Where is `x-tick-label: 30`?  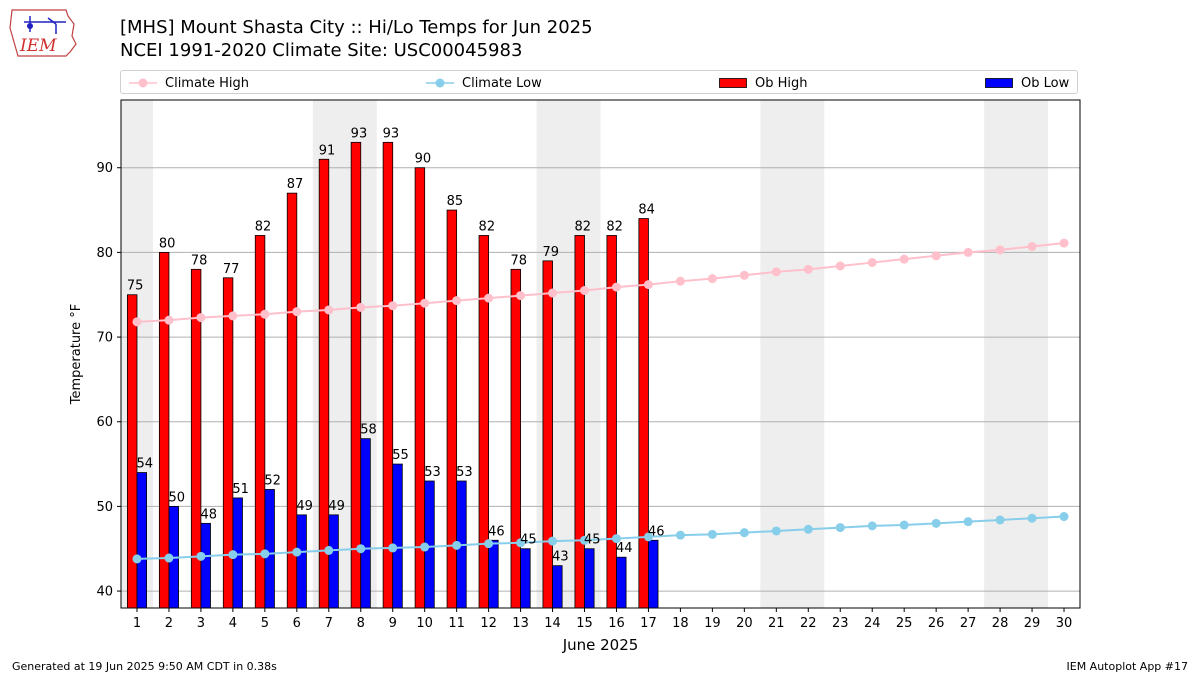 x-tick-label: 30 is located at coordinates (1064, 623).